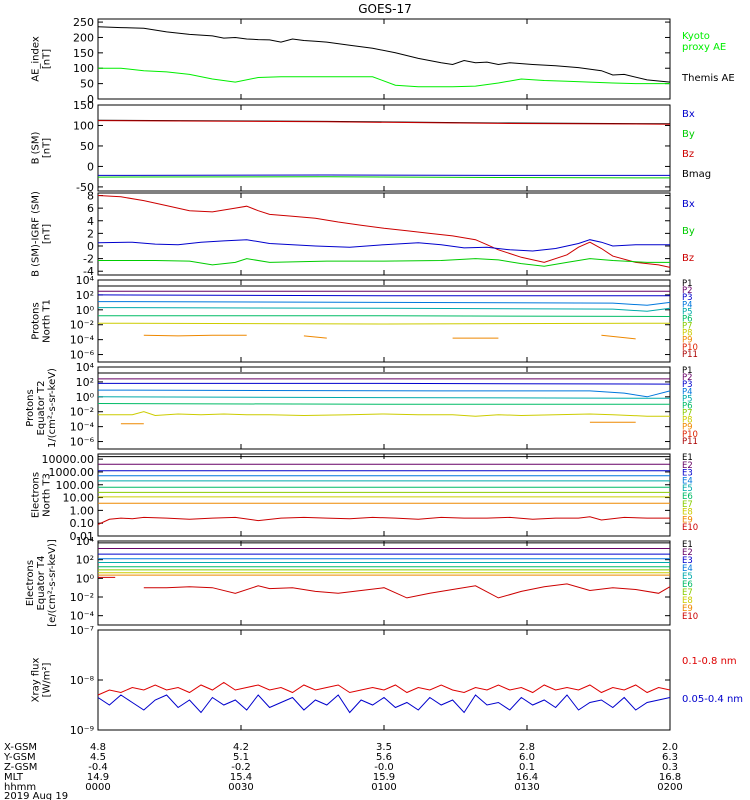  I want to click on x-axis-value: 6.0, so click(527, 757).